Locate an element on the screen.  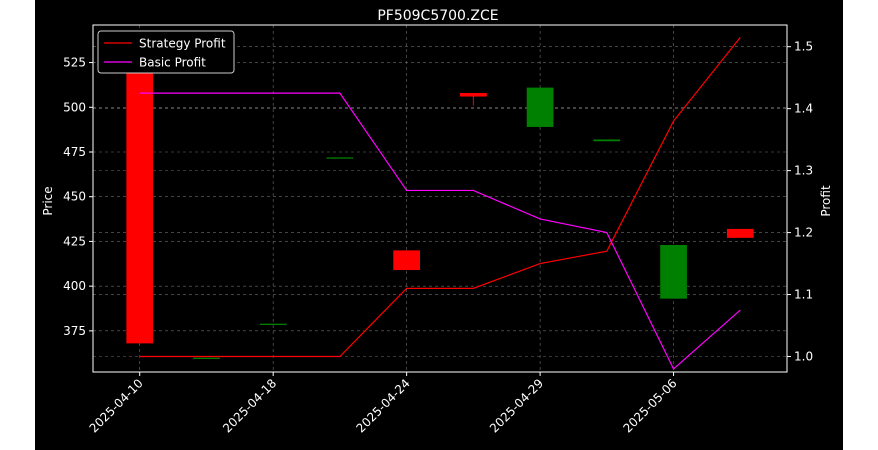
chart-title: PF509C5700.ZCE is located at coordinates (437, 16).